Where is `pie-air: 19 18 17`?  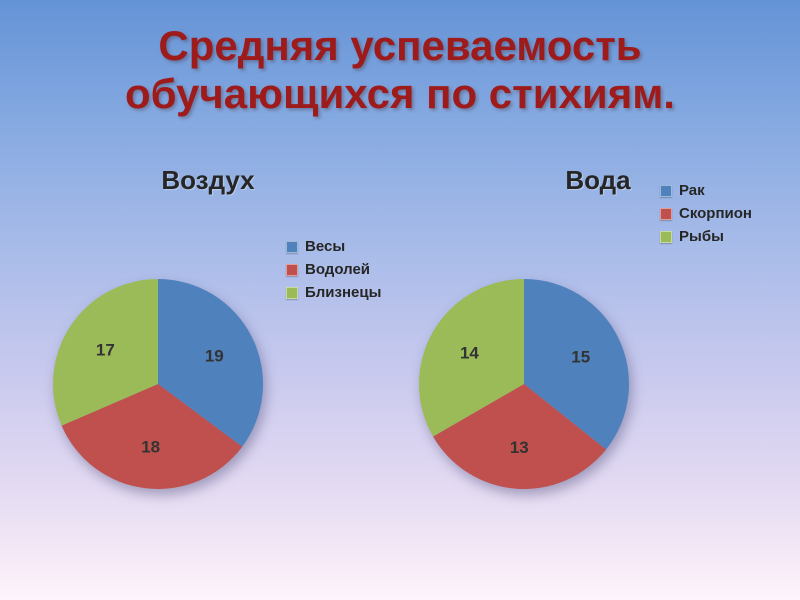 pie-air: 19 18 17 is located at coordinates (158, 384).